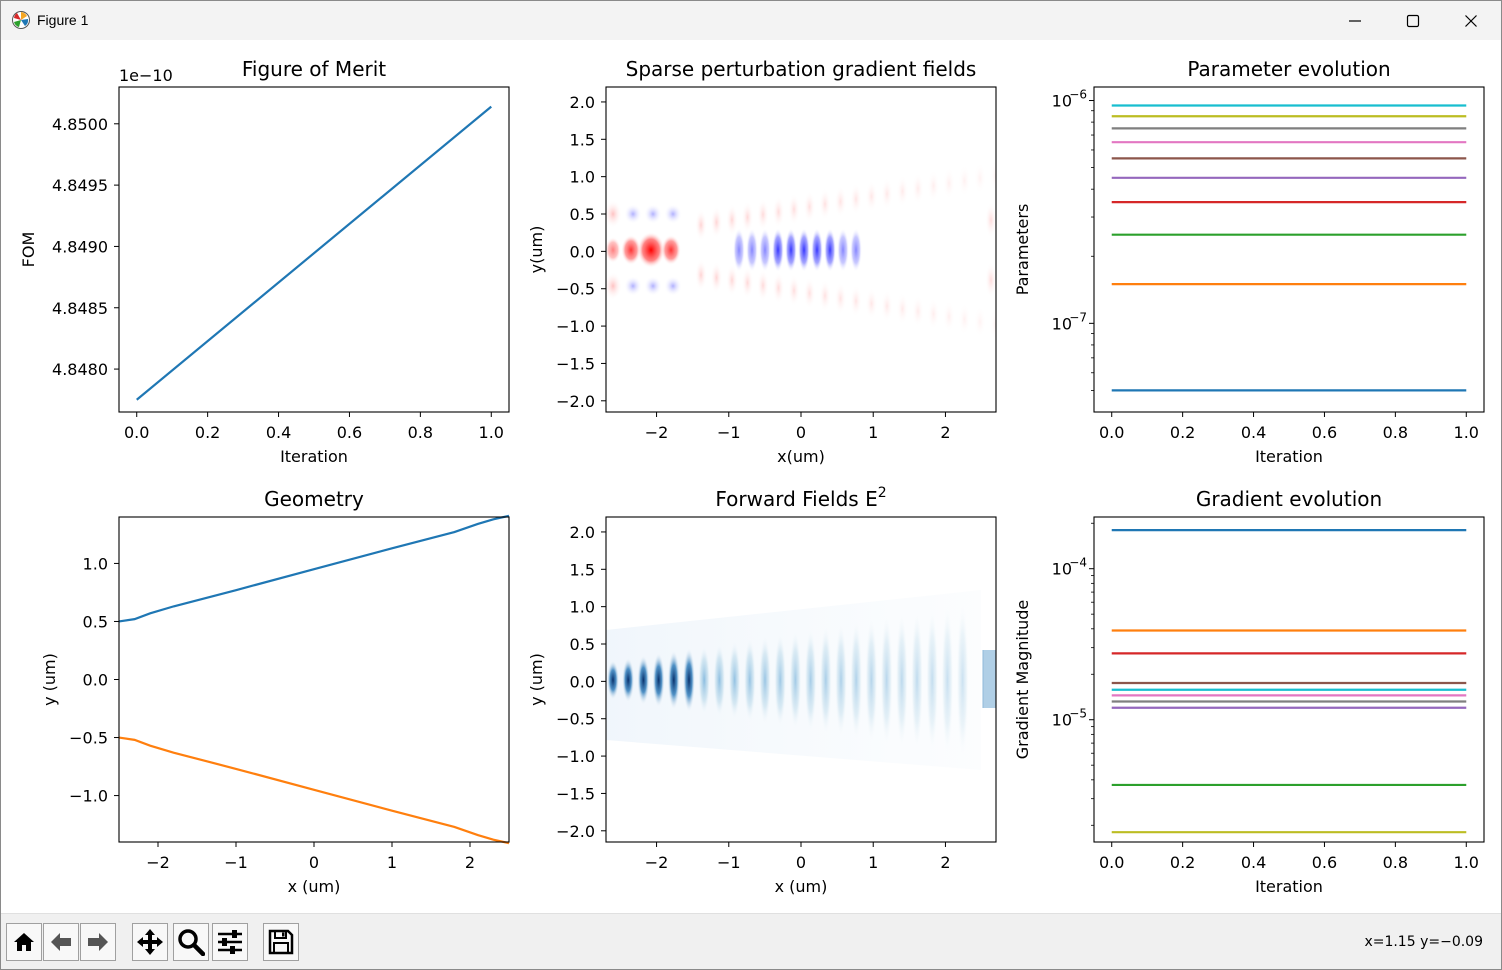  Describe the element at coordinates (801, 69) in the screenshot. I see `chart-title: Sparse perturbation gradient fields` at that location.